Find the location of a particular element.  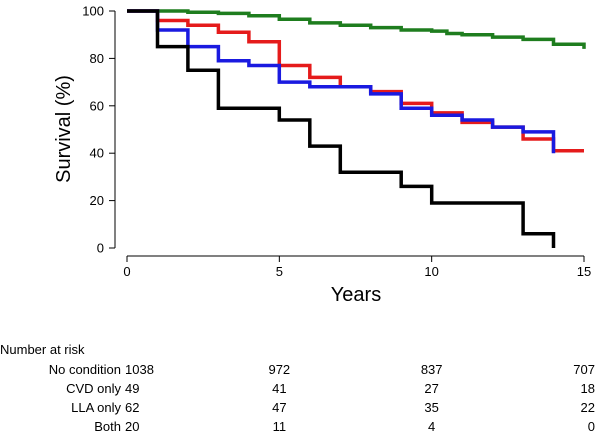

risk-value: 47 is located at coordinates (279, 407).